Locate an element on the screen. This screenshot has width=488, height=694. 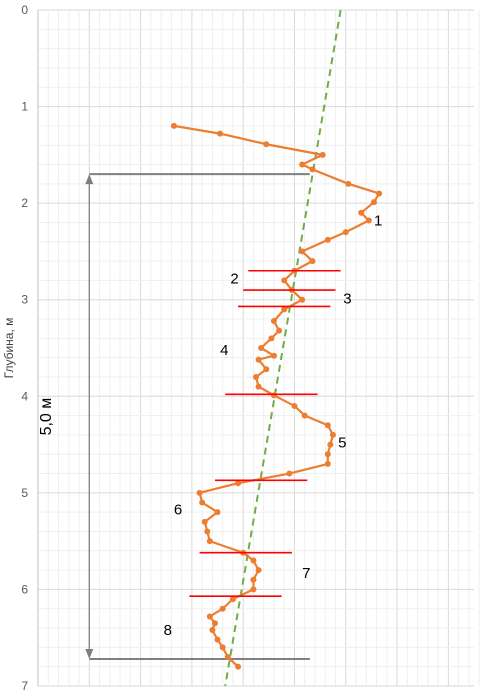
y-tick-label: 2 is located at coordinates (24, 203).